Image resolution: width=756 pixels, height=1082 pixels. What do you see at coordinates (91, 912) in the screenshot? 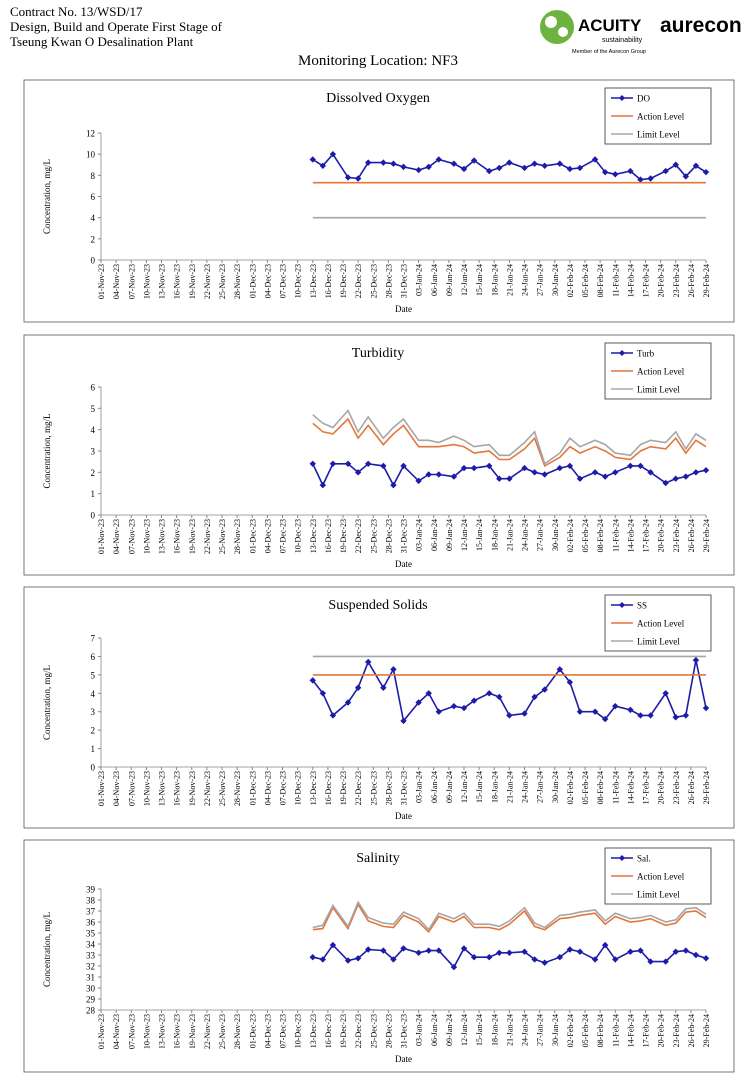
I see `y-tick-label: 37` at bounding box center [91, 912].